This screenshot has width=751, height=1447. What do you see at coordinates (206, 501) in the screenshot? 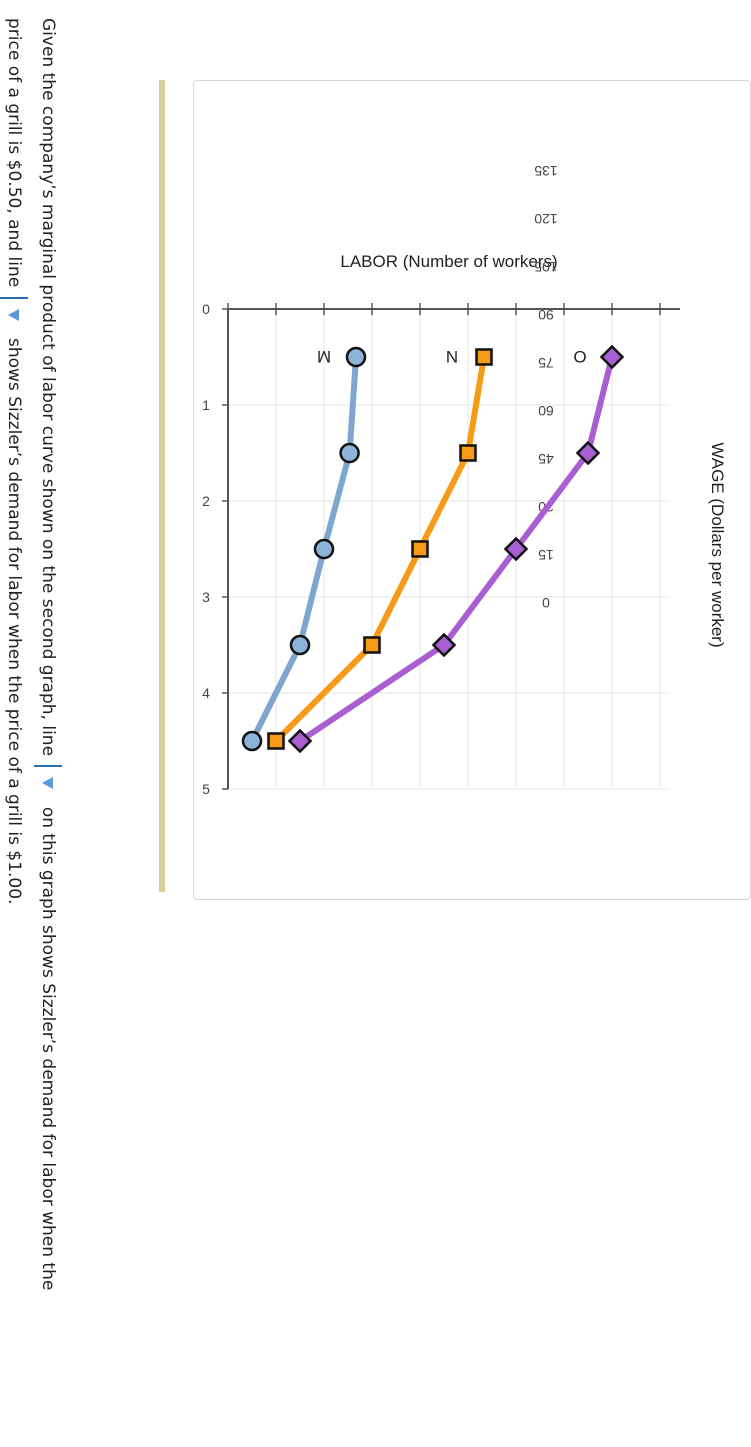
I see `x-tick-label: 2` at bounding box center [206, 501].